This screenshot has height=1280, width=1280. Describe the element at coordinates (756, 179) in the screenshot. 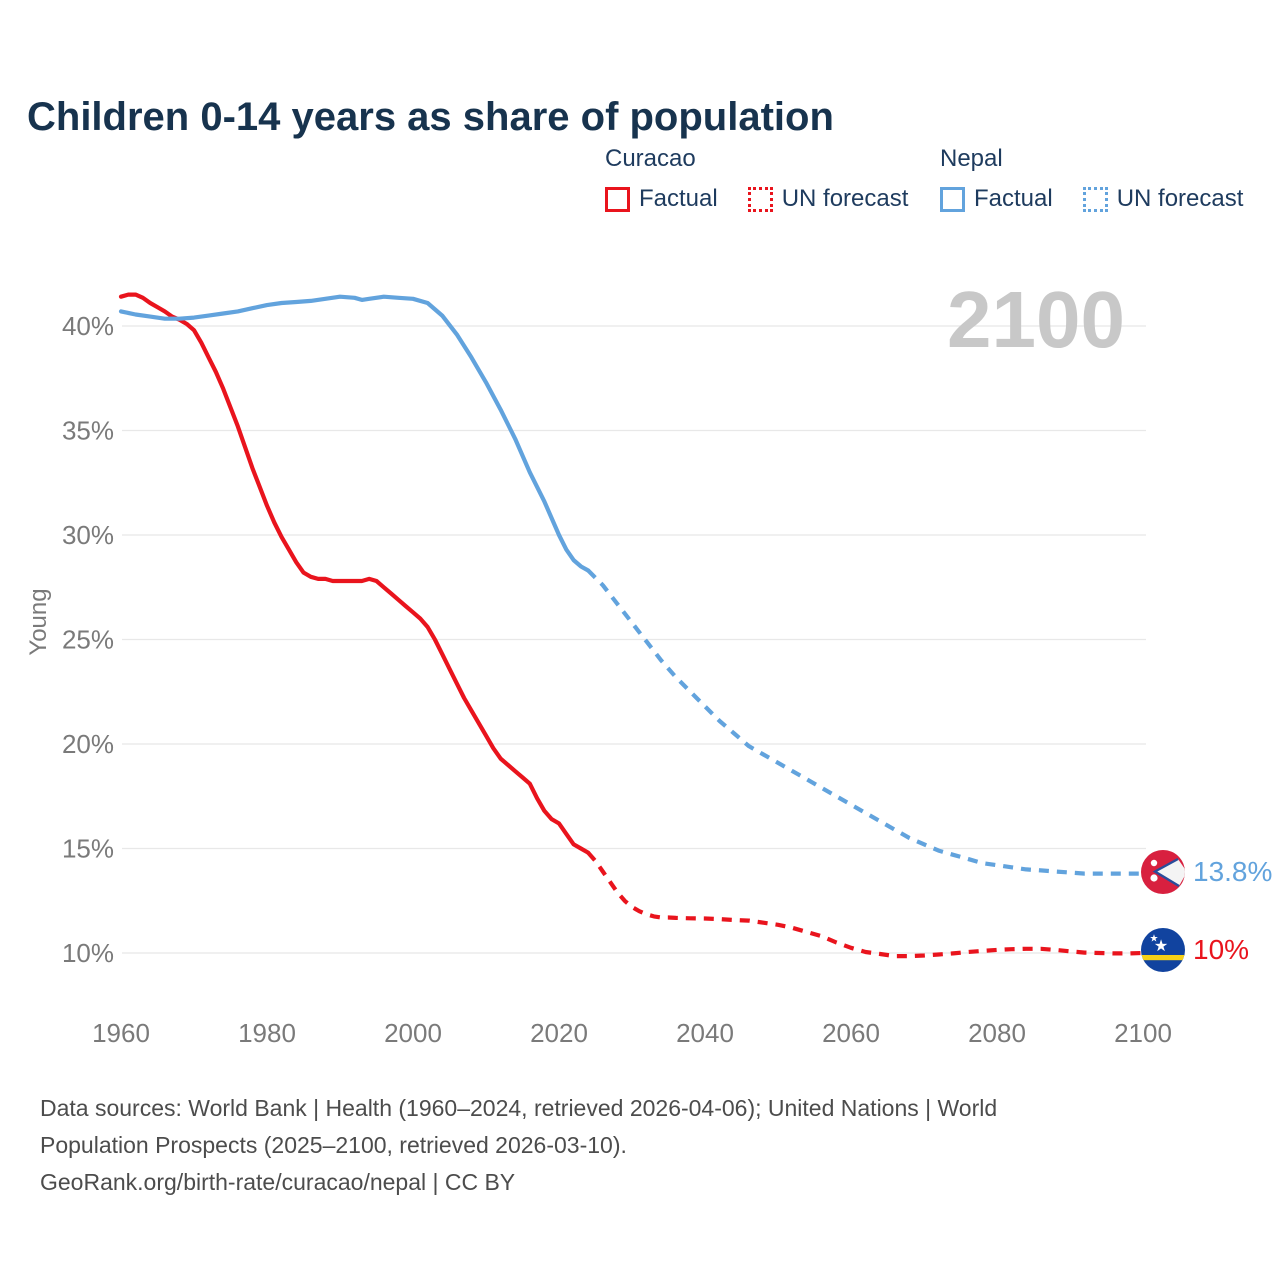

I see `legend-group-curacao: Curacao Factual UN forecast` at that location.